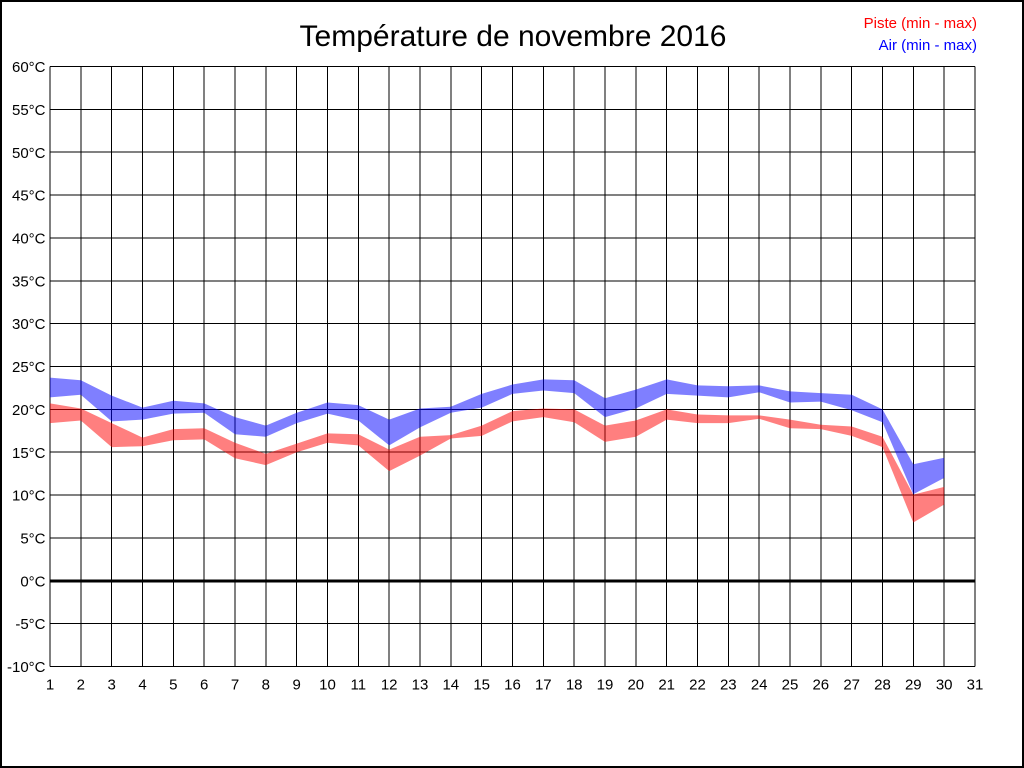  What do you see at coordinates (26, 667) in the screenshot?
I see `svg-text: -10°C` at bounding box center [26, 667].